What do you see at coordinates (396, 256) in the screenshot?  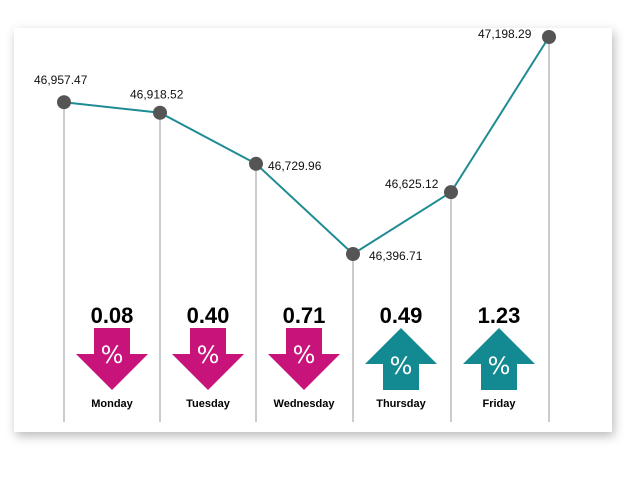 I see `data-label: 46,396.71` at bounding box center [396, 256].